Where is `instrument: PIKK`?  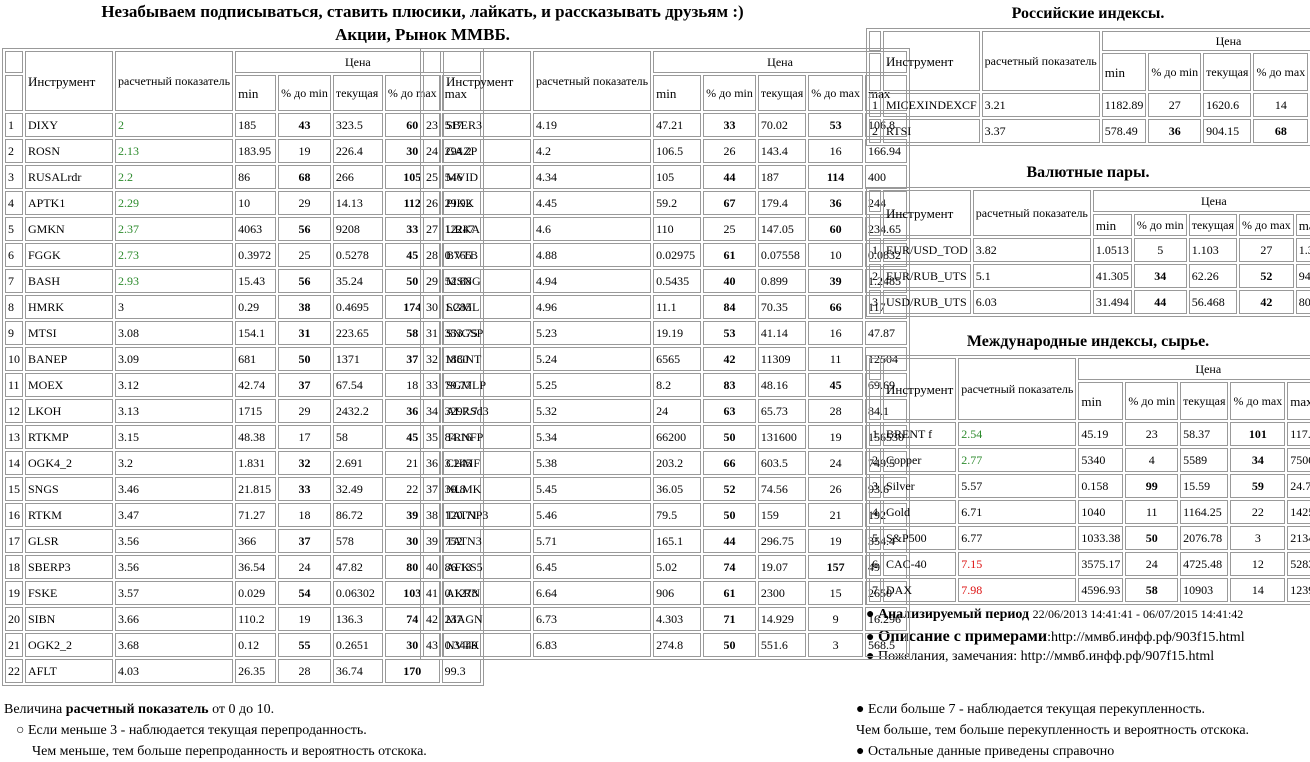 instrument: PIKK is located at coordinates (487, 203).